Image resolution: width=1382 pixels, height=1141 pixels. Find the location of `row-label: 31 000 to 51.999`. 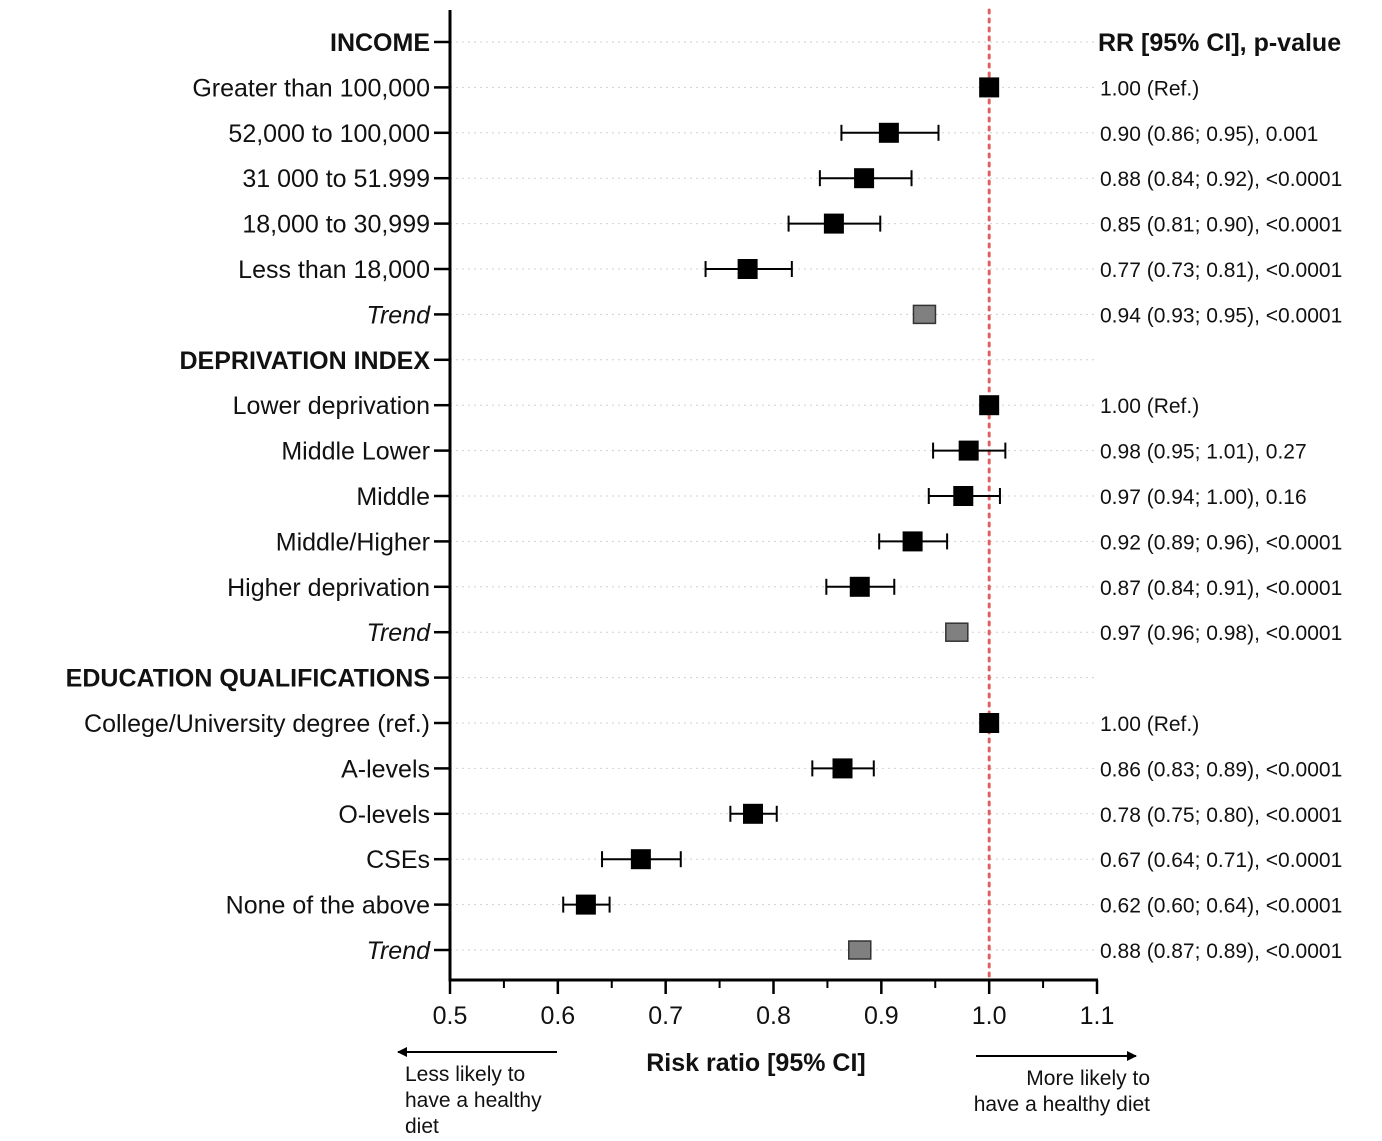

row-label: 31 000 to 51.999 is located at coordinates (336, 179).